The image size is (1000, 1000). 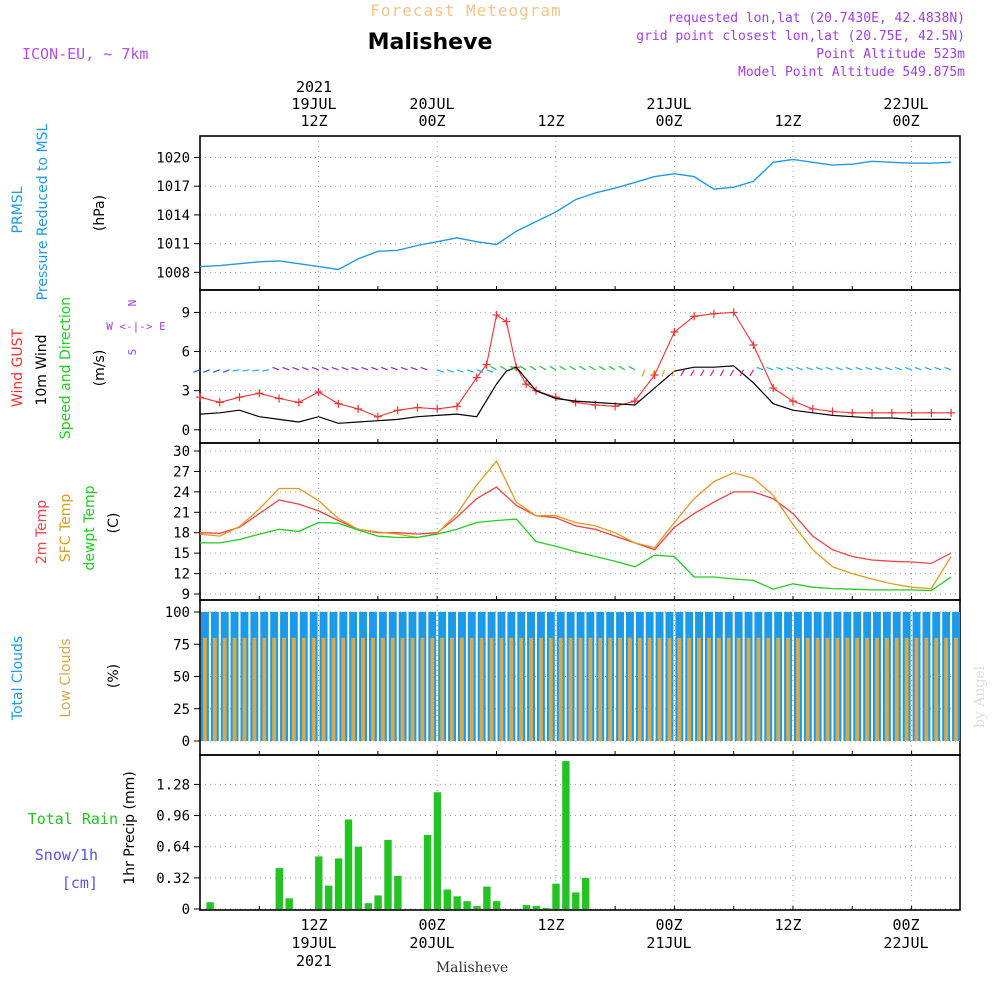 What do you see at coordinates (575, 525) in the screenshot?
I see `temp-sfc-line` at bounding box center [575, 525].